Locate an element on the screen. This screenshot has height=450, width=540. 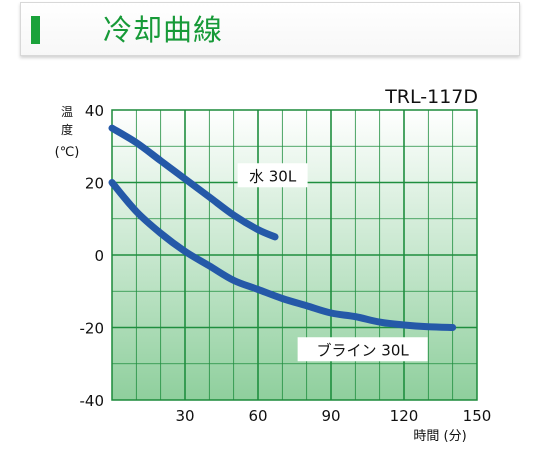
y-axis-label-line-2: 度 is located at coordinates (67, 129).